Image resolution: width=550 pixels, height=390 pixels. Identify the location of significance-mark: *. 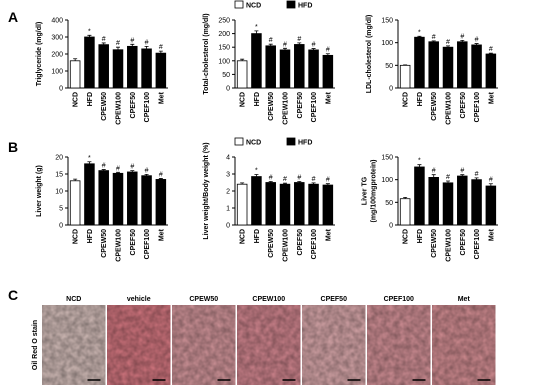
(419, 161).